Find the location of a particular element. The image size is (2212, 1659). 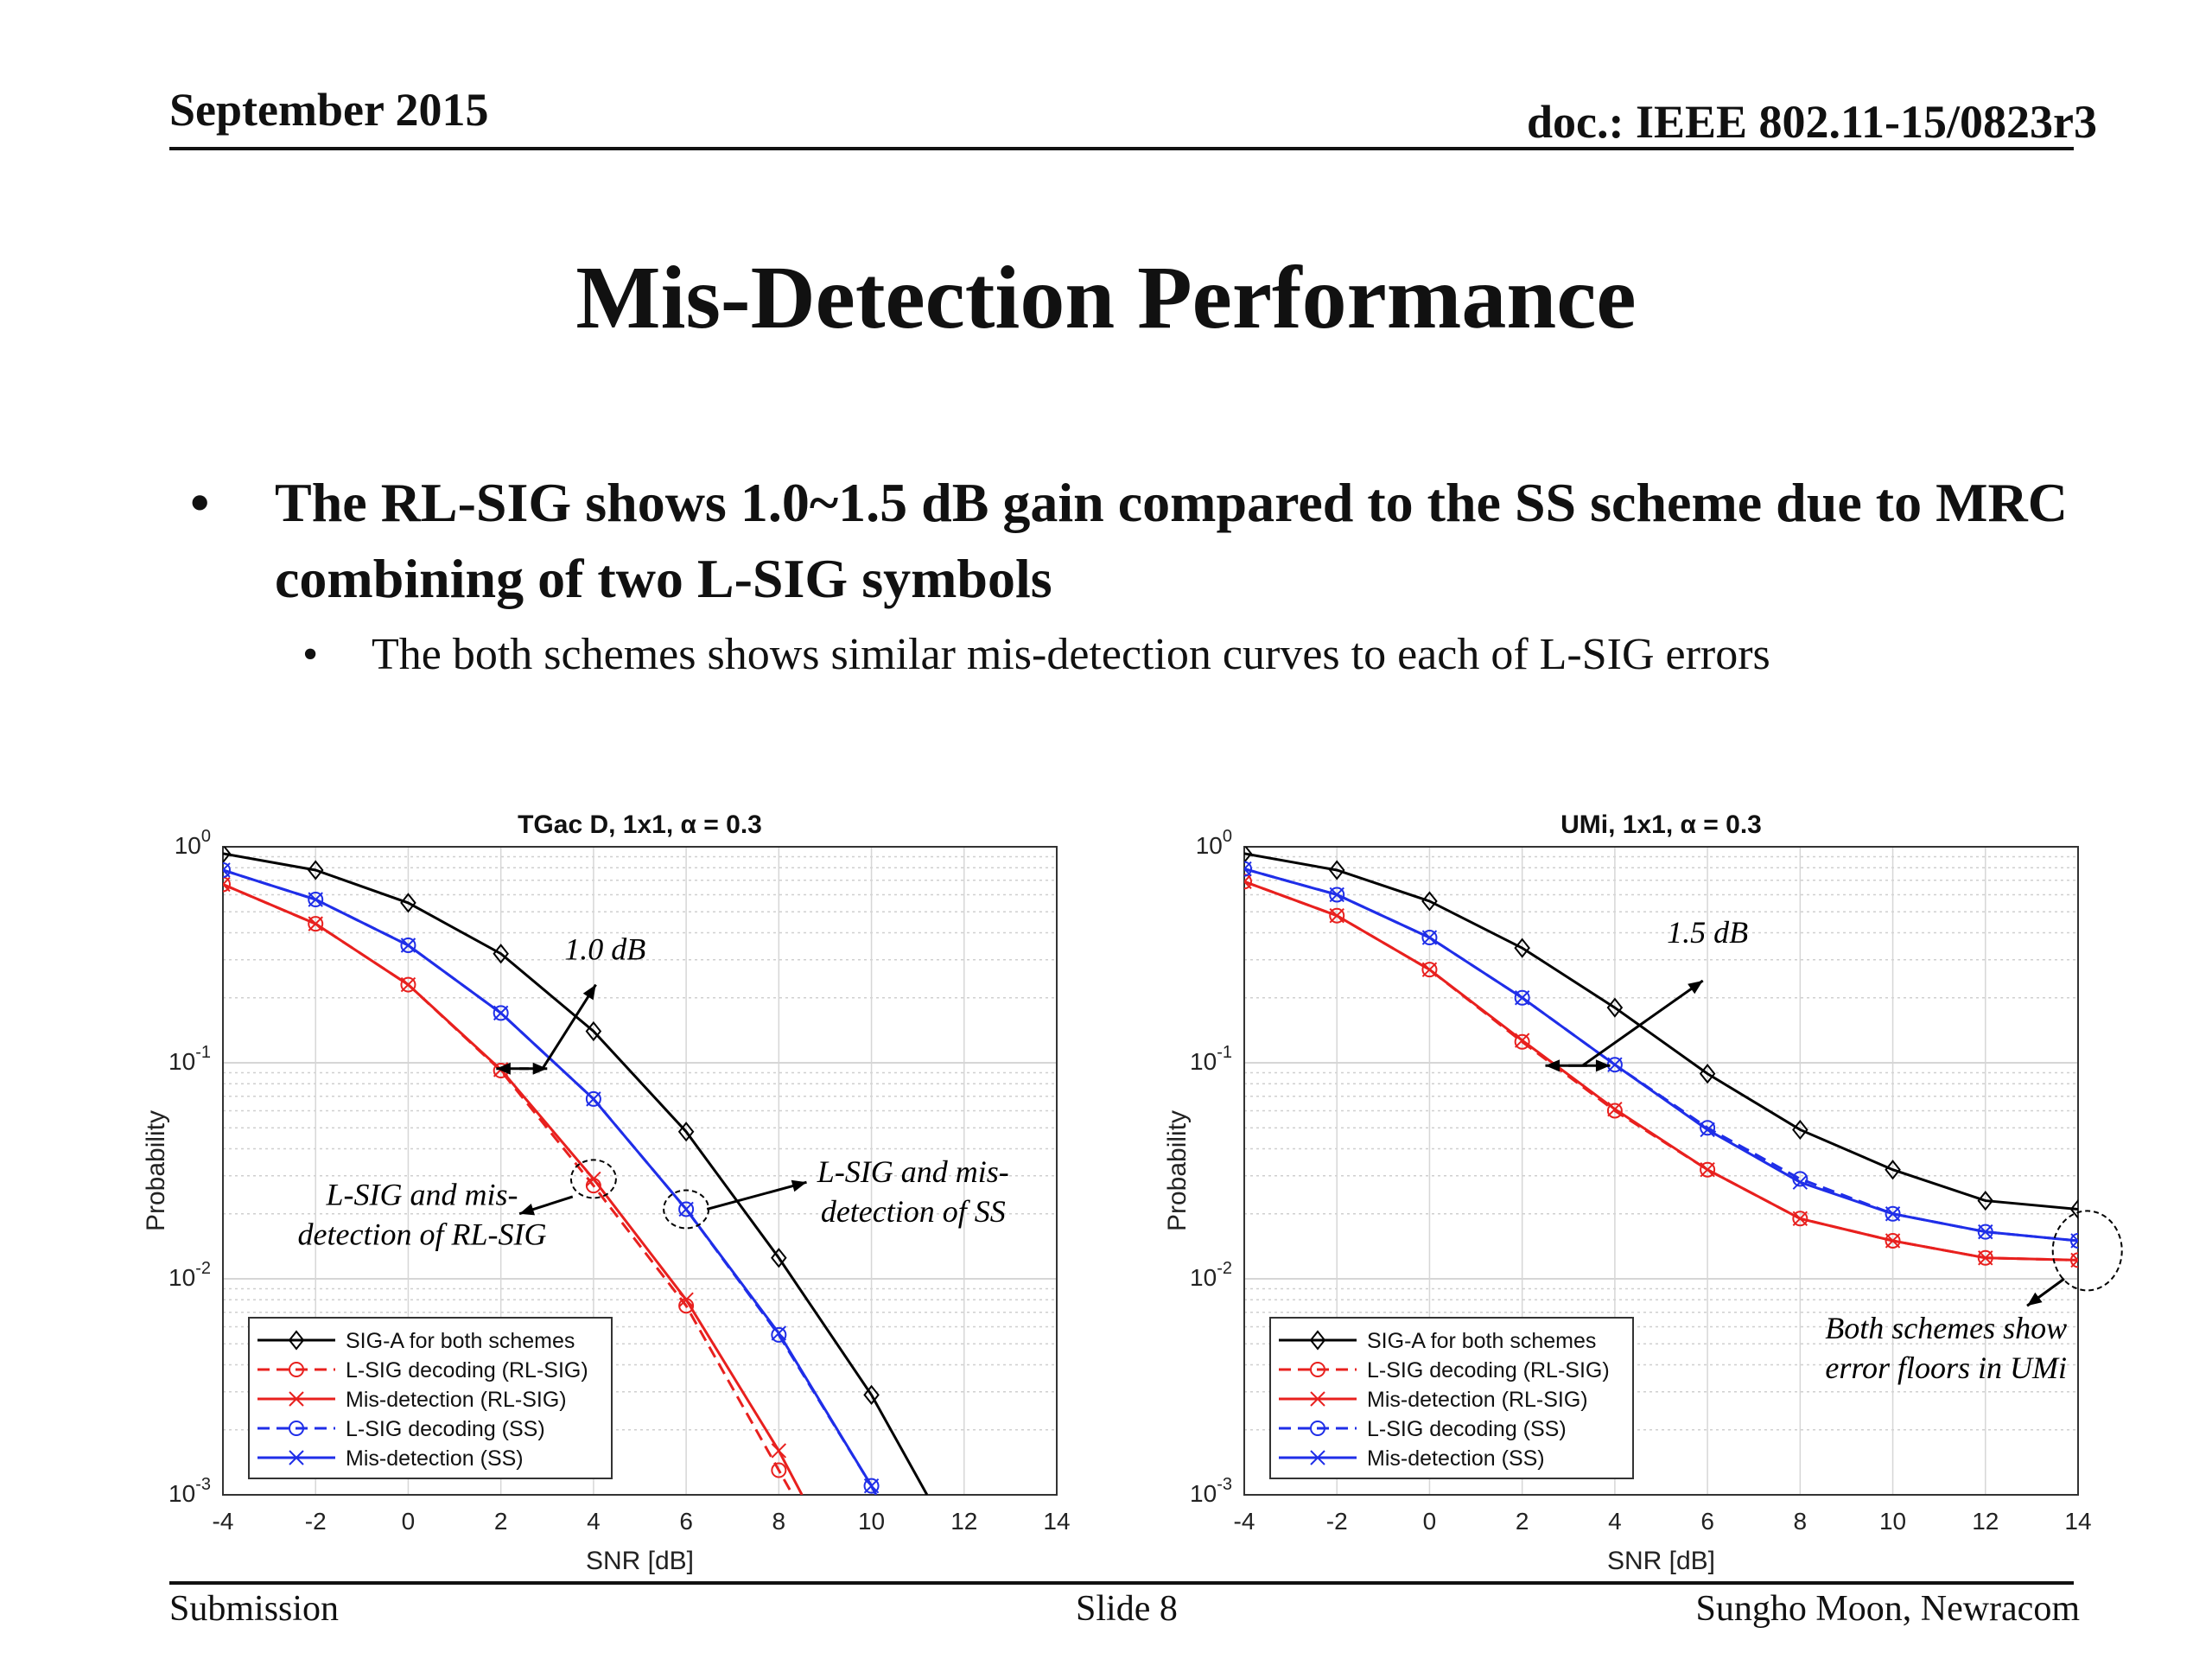

x-tick-label: 2 is located at coordinates (501, 1521).